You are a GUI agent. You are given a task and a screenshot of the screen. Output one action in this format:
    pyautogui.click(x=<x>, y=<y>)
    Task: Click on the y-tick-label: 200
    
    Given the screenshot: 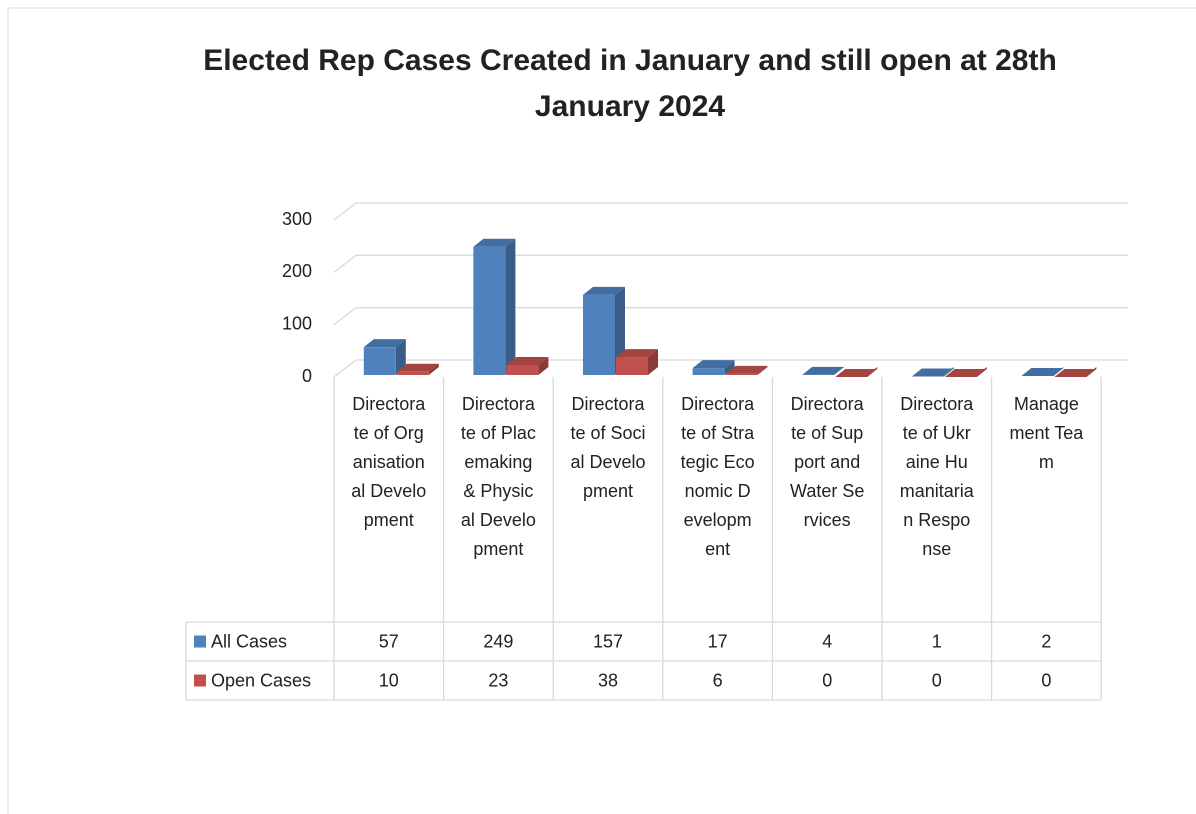 What is the action you would take?
    pyautogui.click(x=297, y=271)
    